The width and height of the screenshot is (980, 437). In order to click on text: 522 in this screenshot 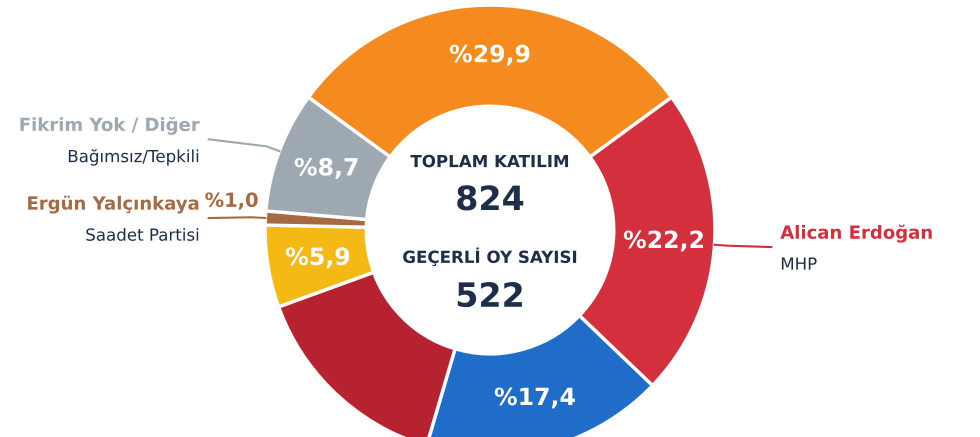, I will do `click(490, 295)`.